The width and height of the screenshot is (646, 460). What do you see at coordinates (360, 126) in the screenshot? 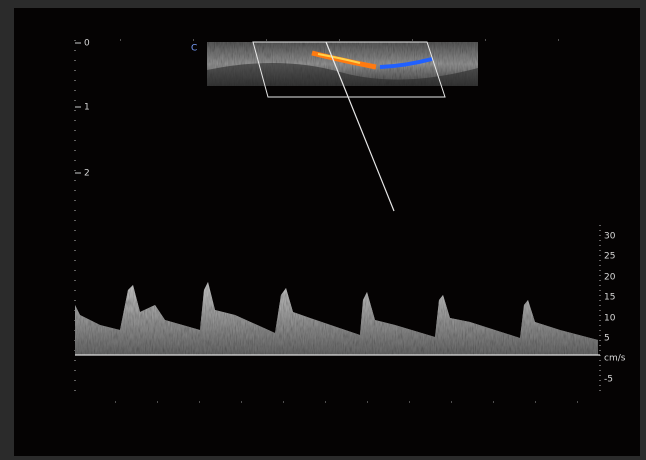
I see `sample-line` at bounding box center [360, 126].